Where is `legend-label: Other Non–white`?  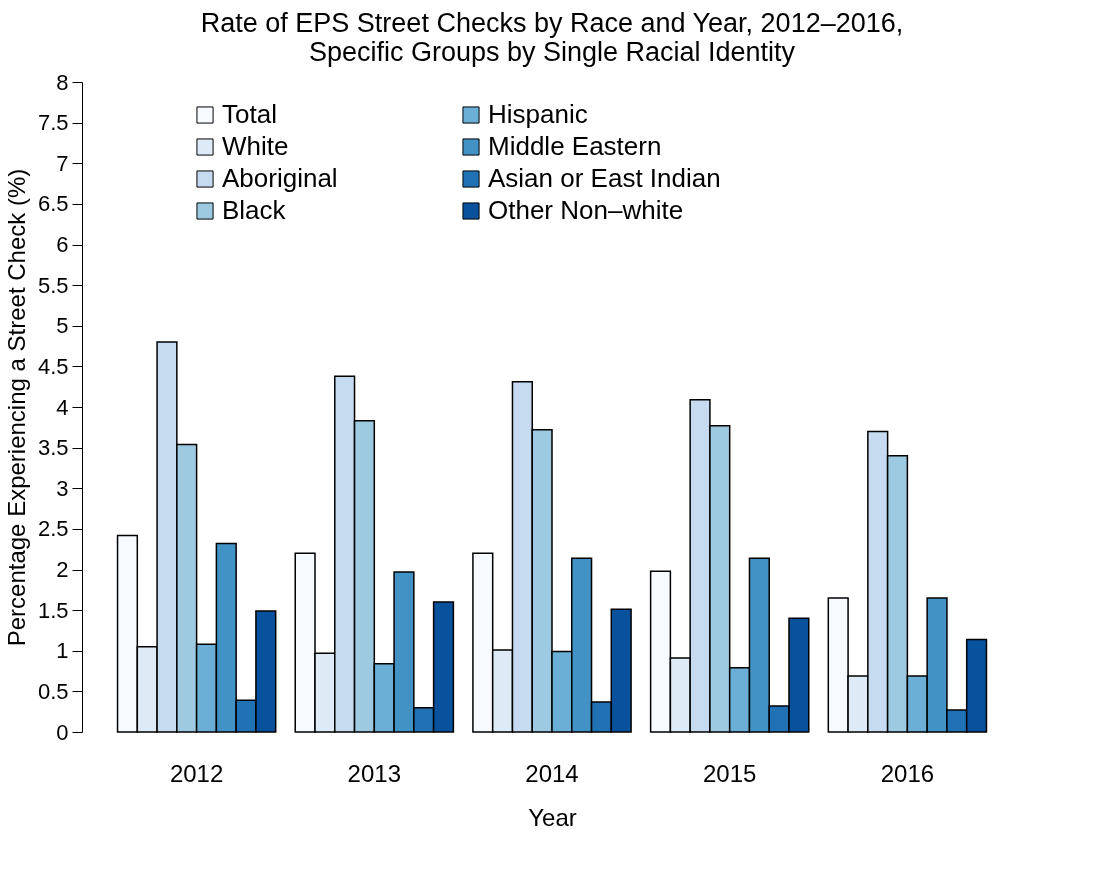 legend-label: Other Non–white is located at coordinates (586, 210).